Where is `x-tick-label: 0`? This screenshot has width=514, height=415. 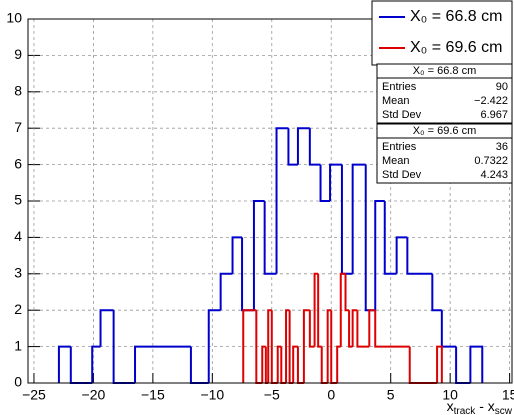 x-tick-label: 0 is located at coordinates (331, 395).